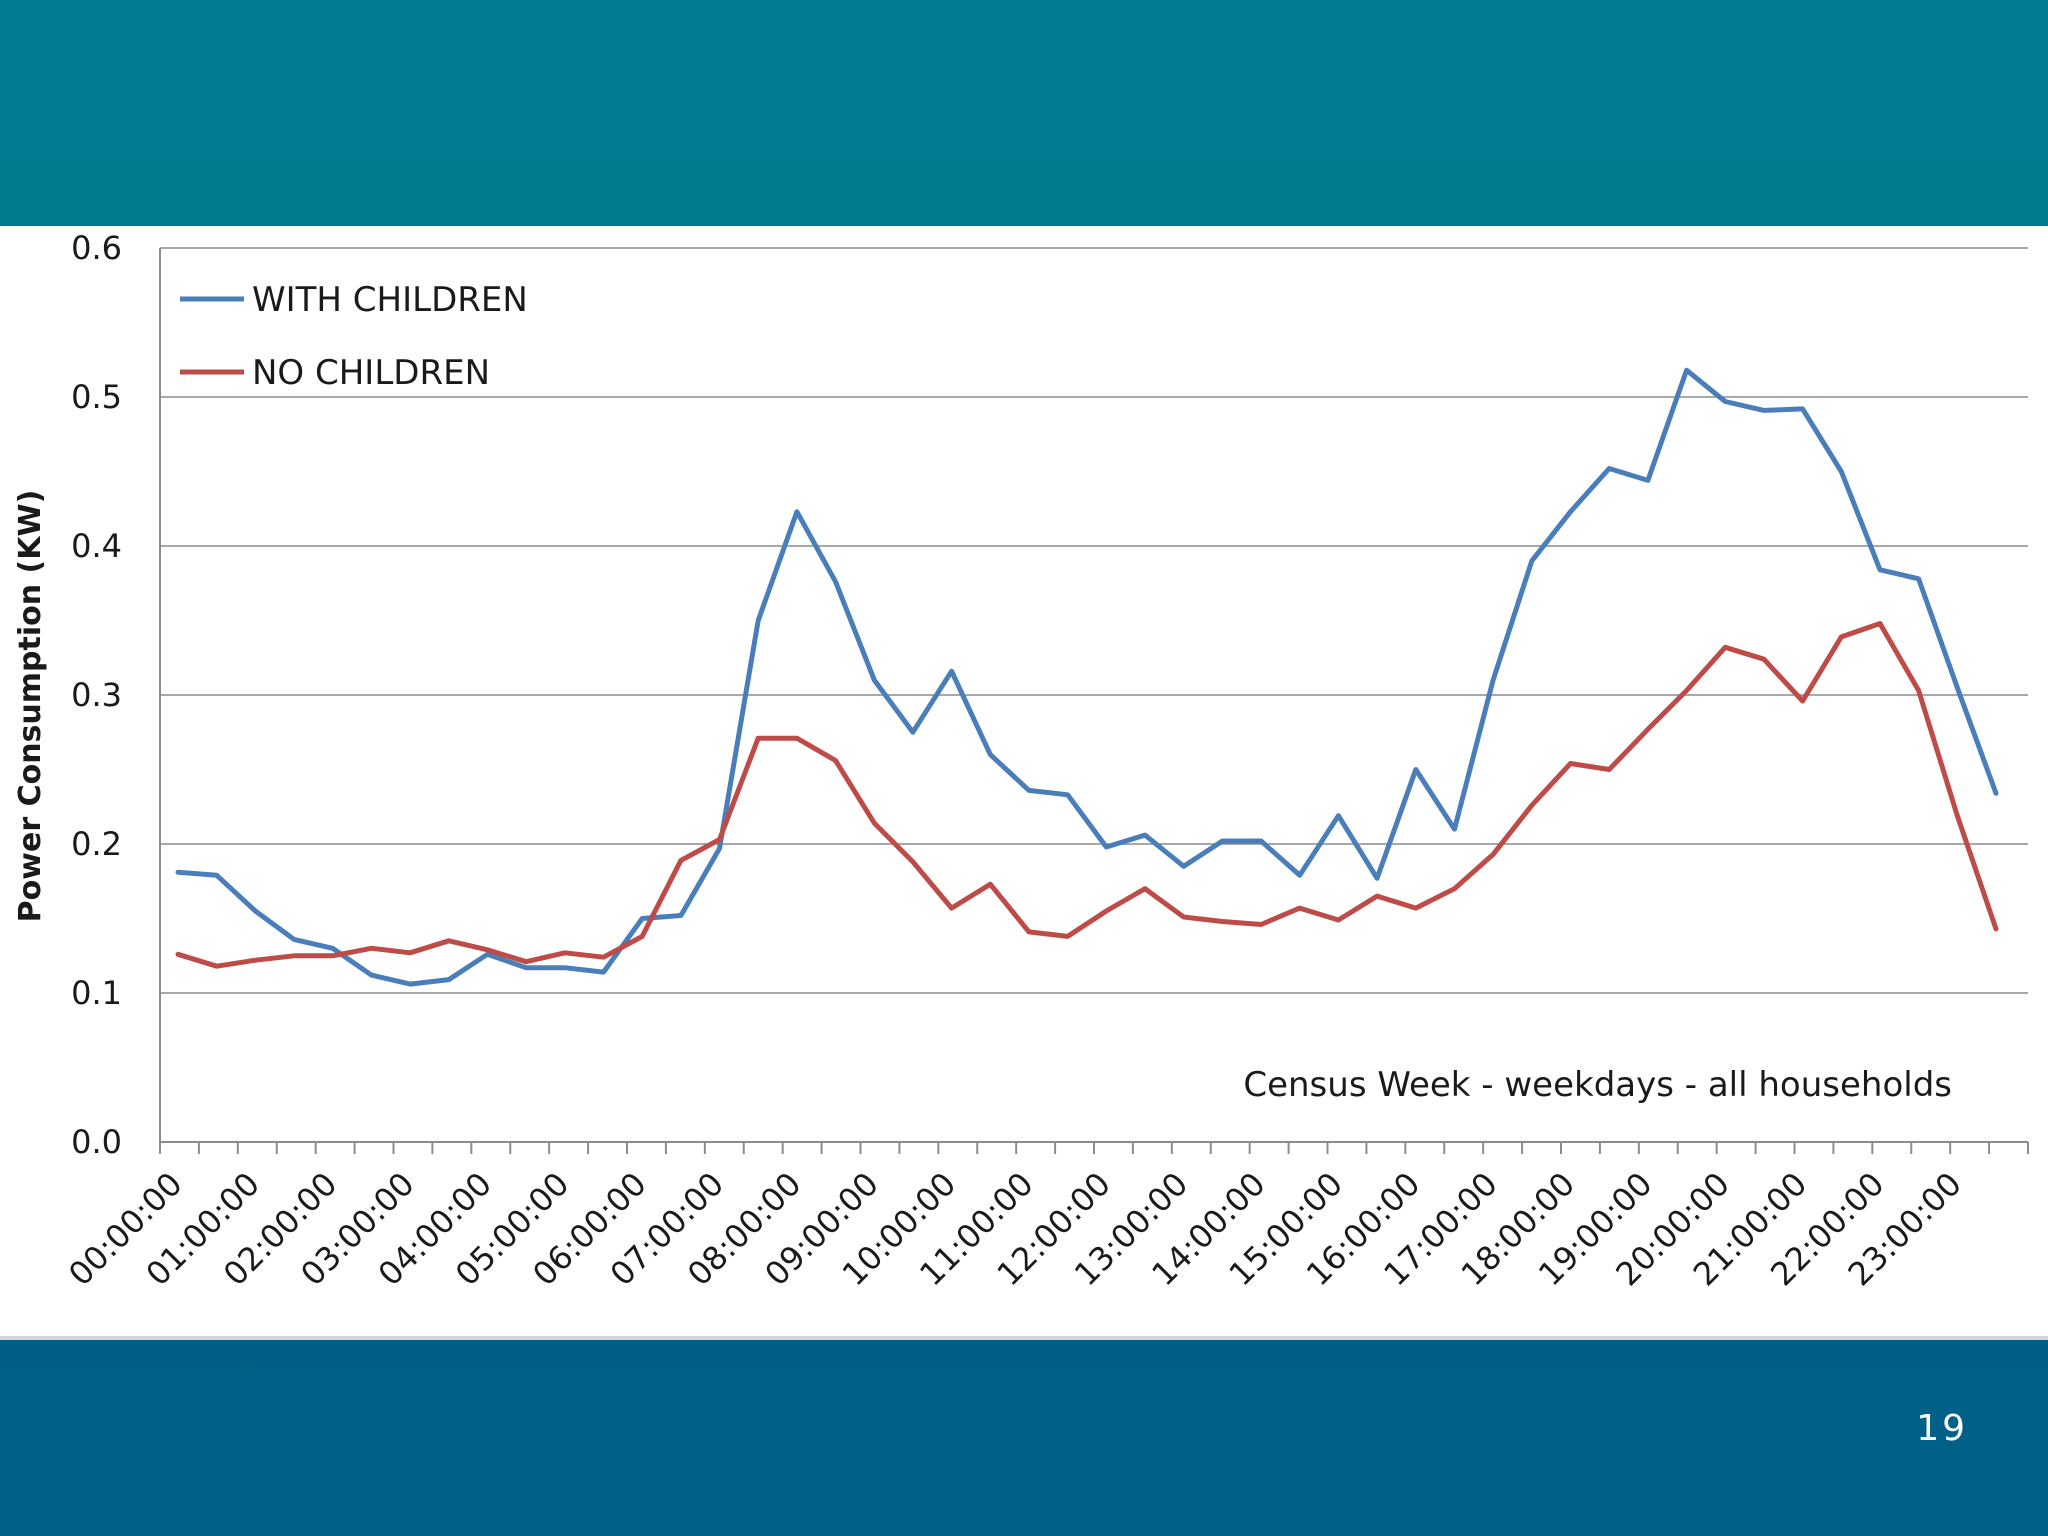  I want to click on y-tick-label: 0.2, so click(96, 844).